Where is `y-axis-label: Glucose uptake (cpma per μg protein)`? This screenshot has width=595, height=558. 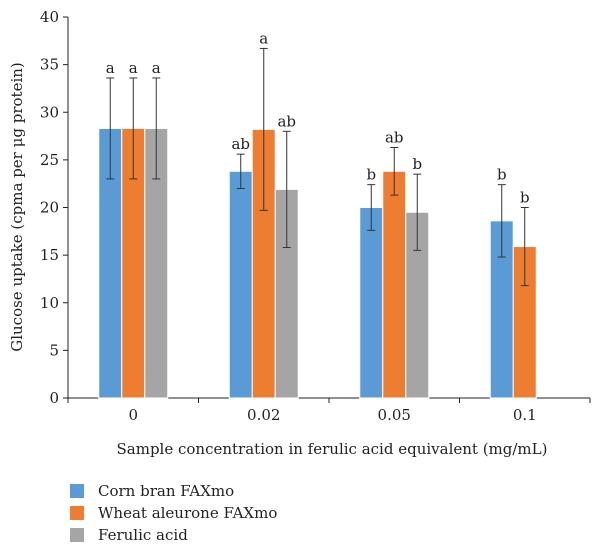 y-axis-label: Glucose uptake (cpma per μg protein) is located at coordinates (17, 207).